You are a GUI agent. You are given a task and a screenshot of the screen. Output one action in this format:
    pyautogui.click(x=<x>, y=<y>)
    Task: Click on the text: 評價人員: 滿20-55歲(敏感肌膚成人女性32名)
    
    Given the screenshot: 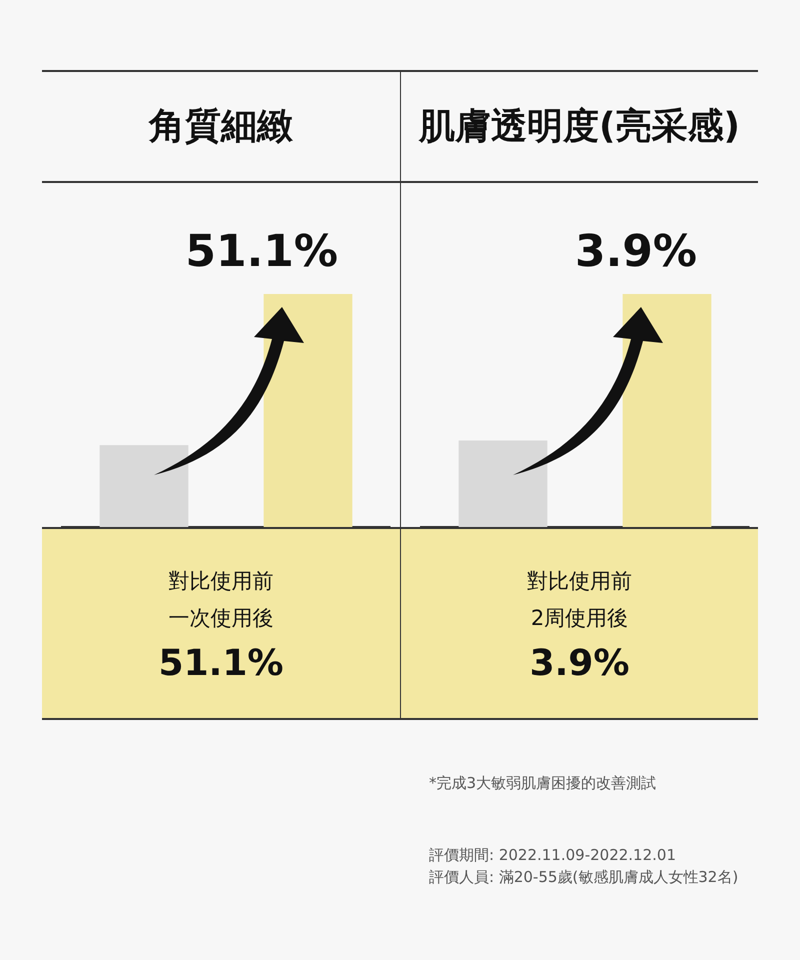 What is the action you would take?
    pyautogui.click(x=584, y=877)
    